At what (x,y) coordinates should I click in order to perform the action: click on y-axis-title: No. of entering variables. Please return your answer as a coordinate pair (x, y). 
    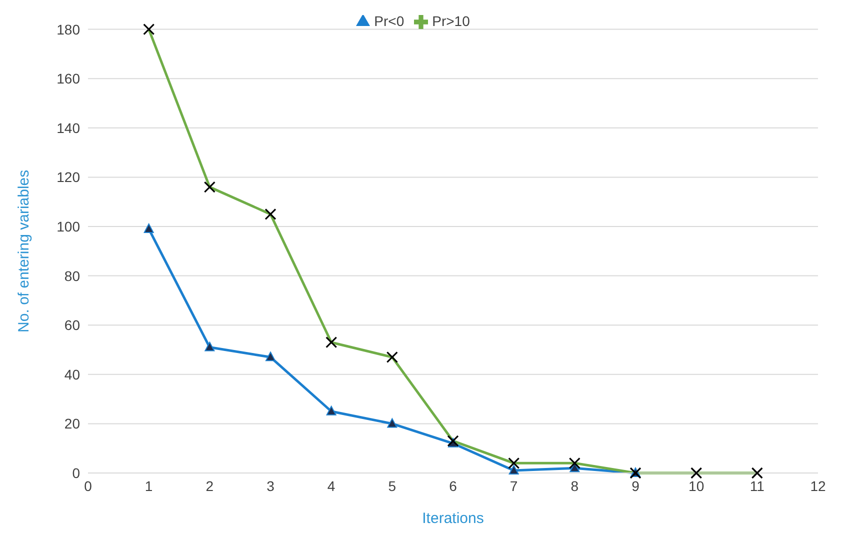
    Looking at the image, I should click on (23, 251).